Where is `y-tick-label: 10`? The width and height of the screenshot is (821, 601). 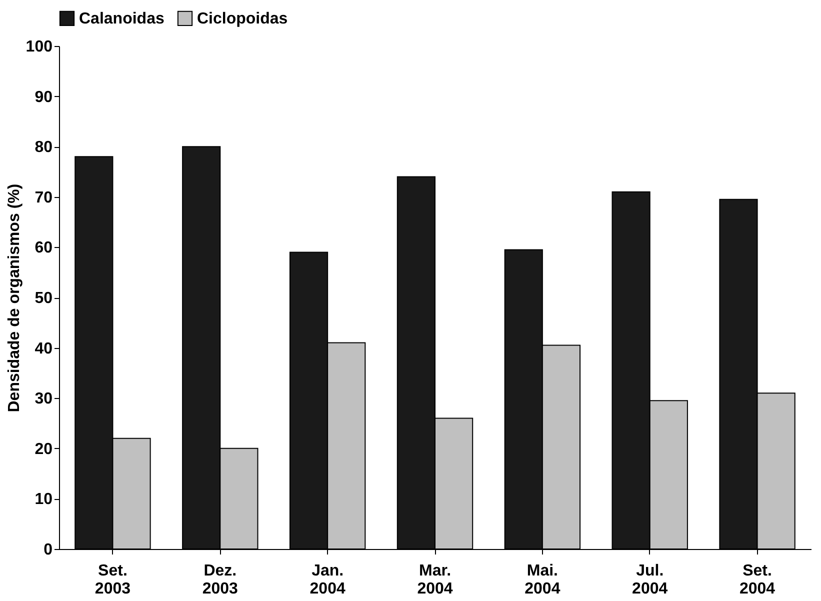
y-tick-label: 10 is located at coordinates (43, 499).